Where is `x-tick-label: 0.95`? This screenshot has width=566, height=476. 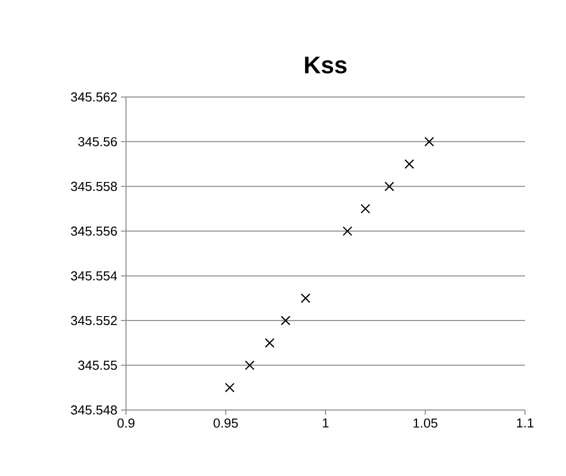 x-tick-label: 0.95 is located at coordinates (226, 423).